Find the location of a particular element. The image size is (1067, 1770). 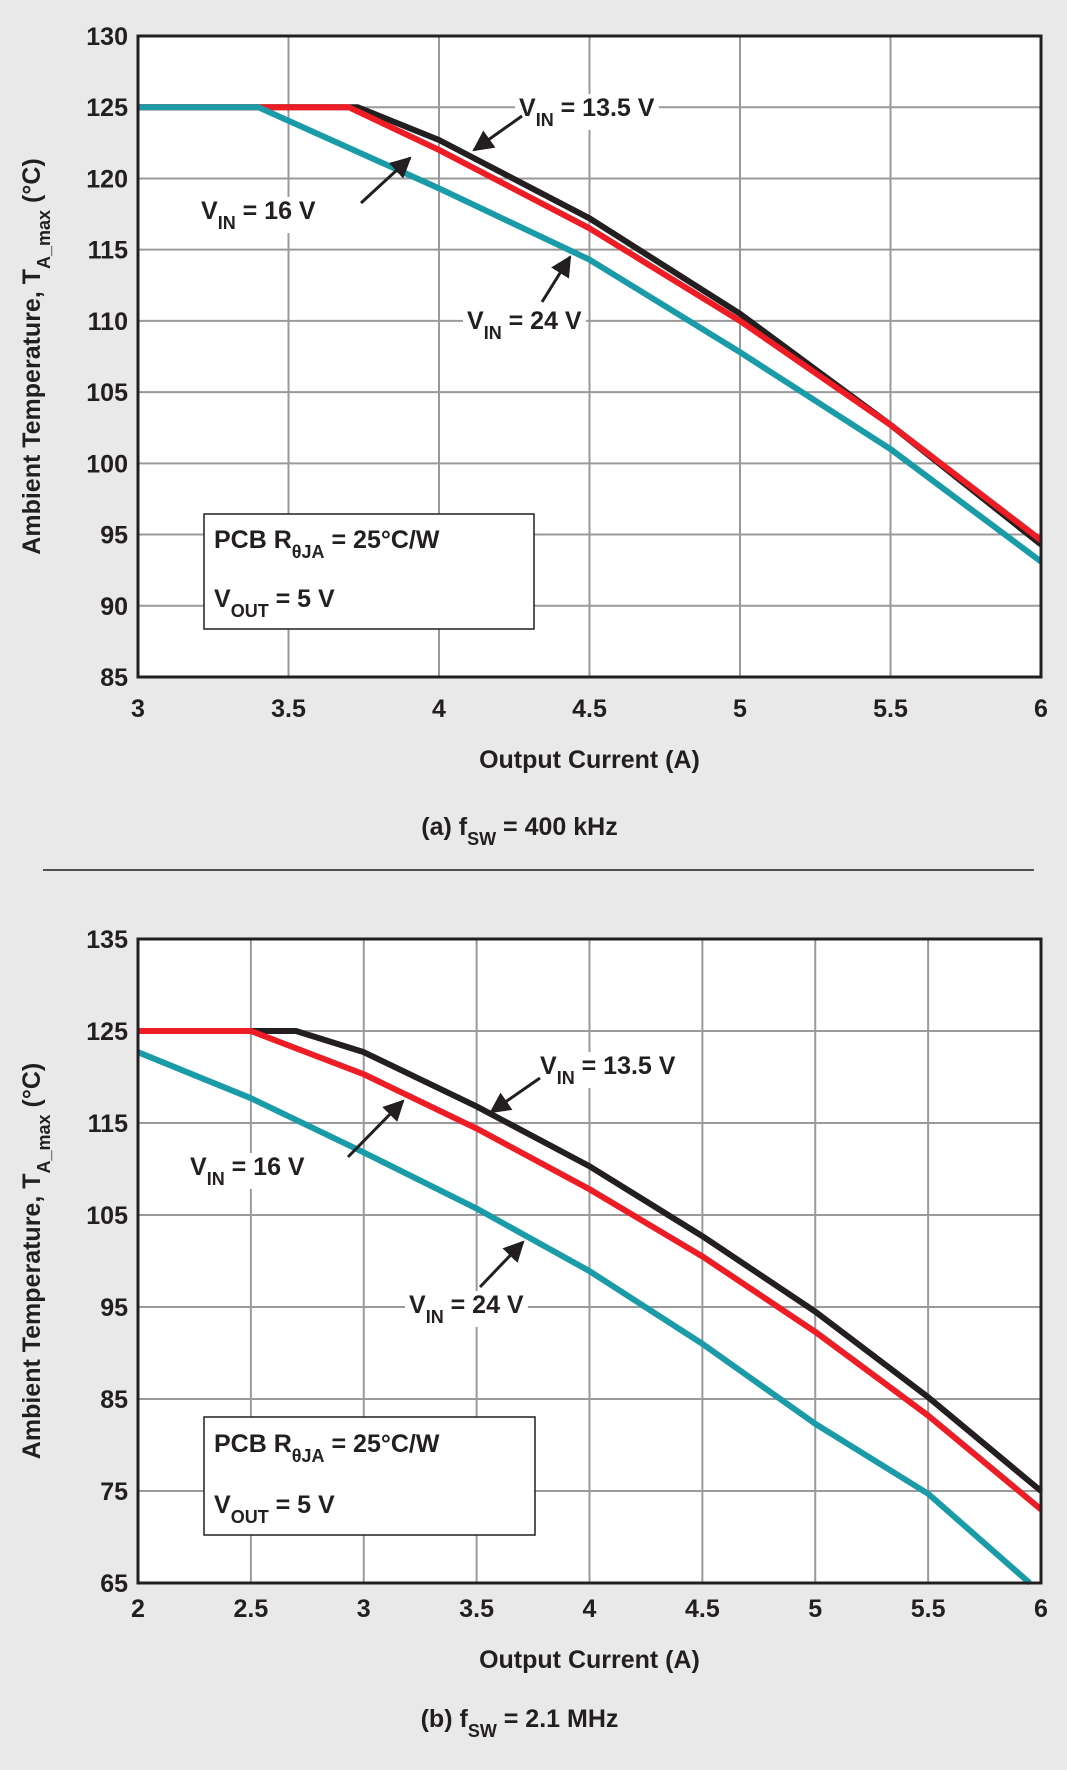

y-tick-label: 85 is located at coordinates (114, 678).